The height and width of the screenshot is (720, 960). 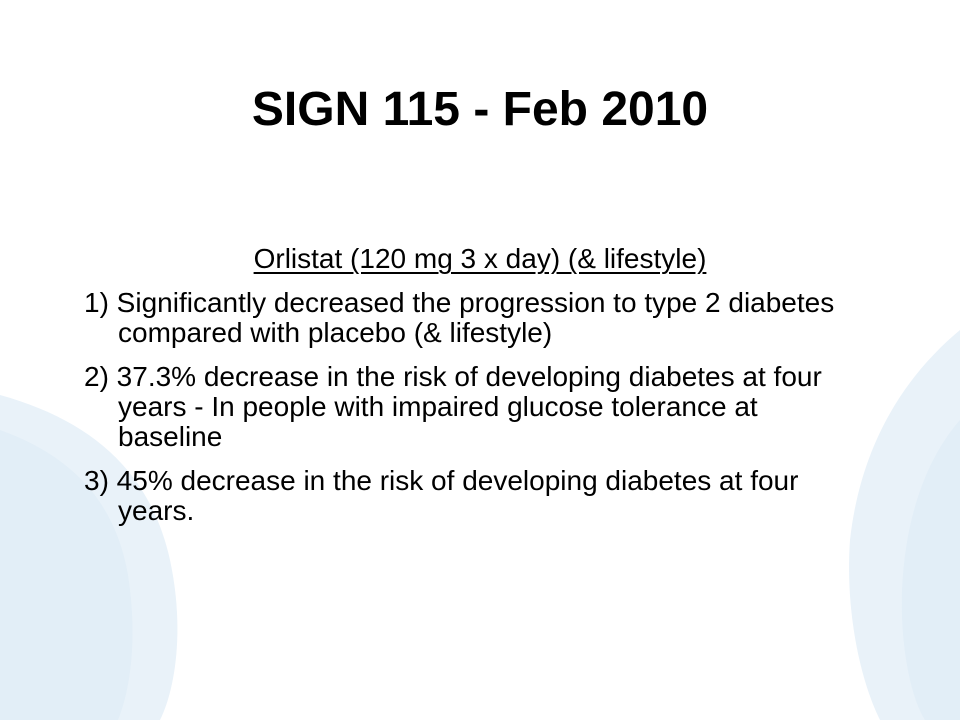 I want to click on slide-title: SIGN 115 - Feb 2010, so click(x=480, y=109).